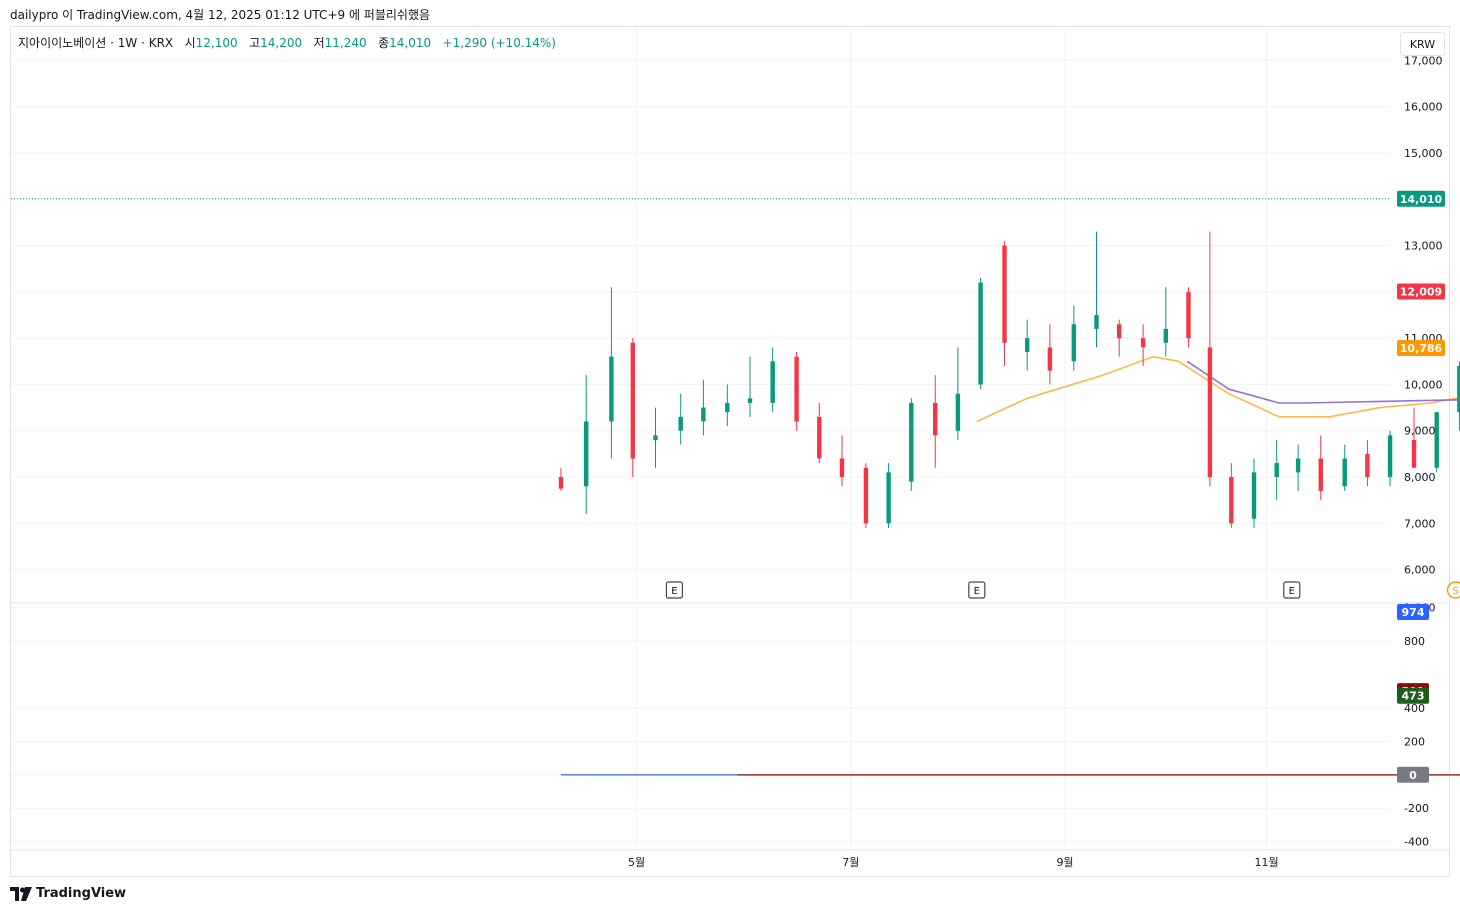 The image size is (1460, 912). Describe the element at coordinates (216, 43) in the screenshot. I see `open-value: 12,100` at that location.